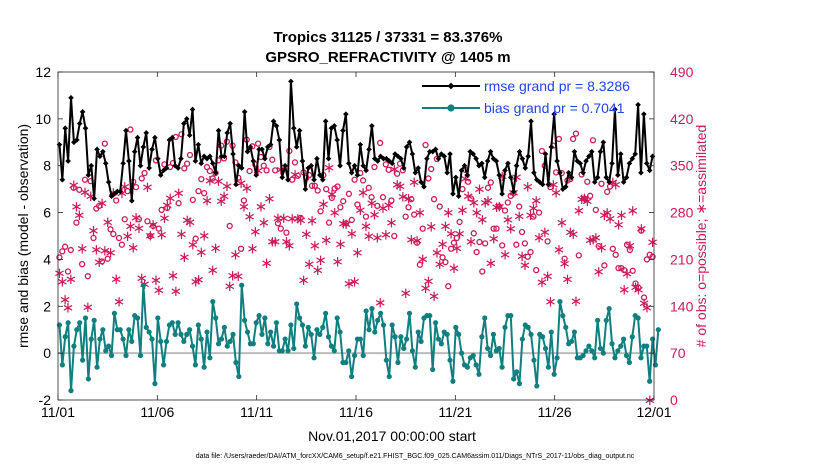 This screenshot has height=470, width=830. I want to click on y-axis-label-right: # of obs: o=possible; ∗=assimilated, so click(701, 236).